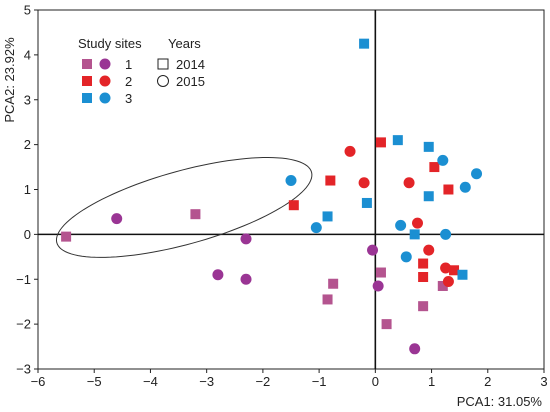 The image size is (550, 412). I want to click on y-tick-label: −2, so click(23, 324).